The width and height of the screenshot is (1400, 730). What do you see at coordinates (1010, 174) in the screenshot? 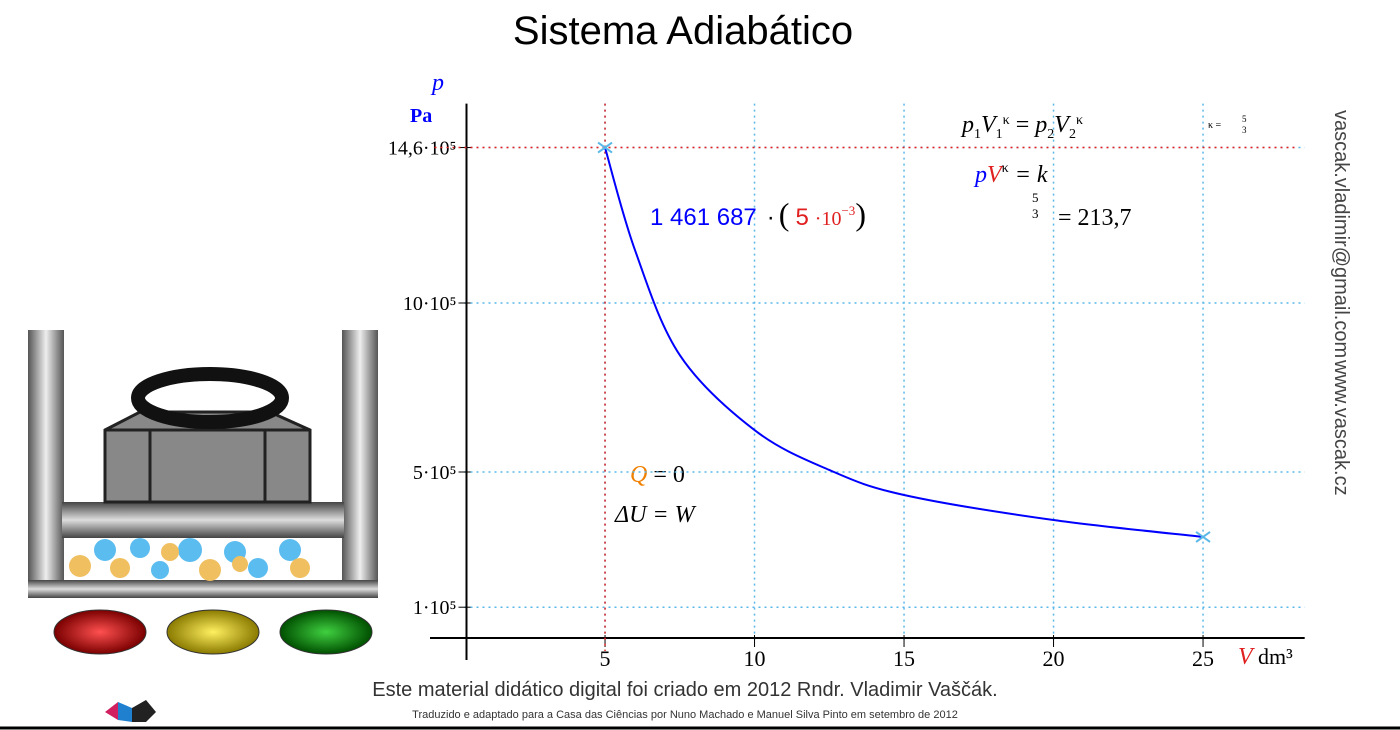
I see `invariant: pVκ = k` at bounding box center [1010, 174].